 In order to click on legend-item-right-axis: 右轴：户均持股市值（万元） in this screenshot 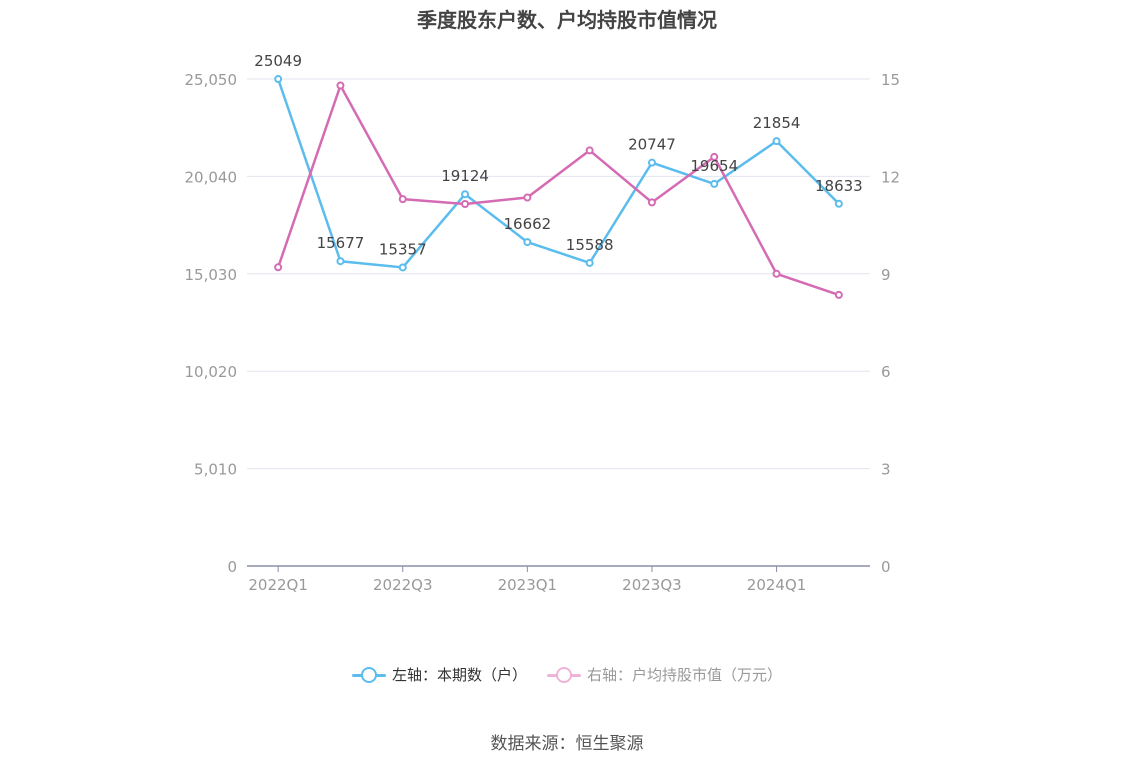, I will do `click(664, 674)`.